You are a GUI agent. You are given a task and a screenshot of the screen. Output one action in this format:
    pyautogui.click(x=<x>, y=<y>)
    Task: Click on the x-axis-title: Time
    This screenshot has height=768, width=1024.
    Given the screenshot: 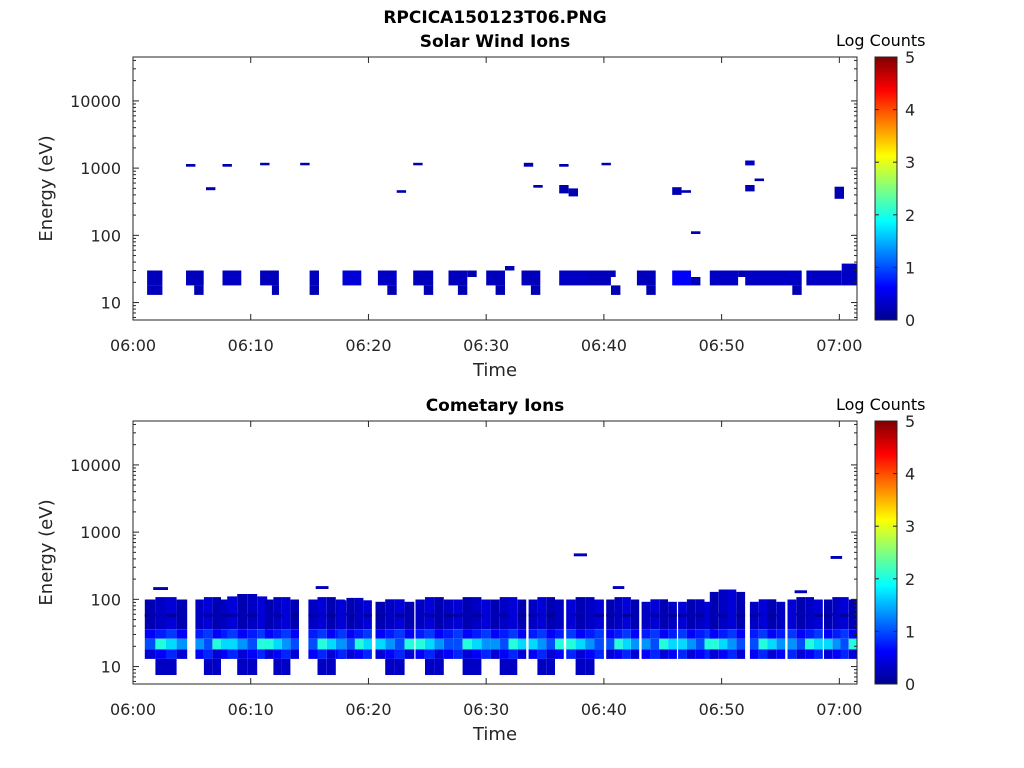 What is the action you would take?
    pyautogui.click(x=494, y=370)
    